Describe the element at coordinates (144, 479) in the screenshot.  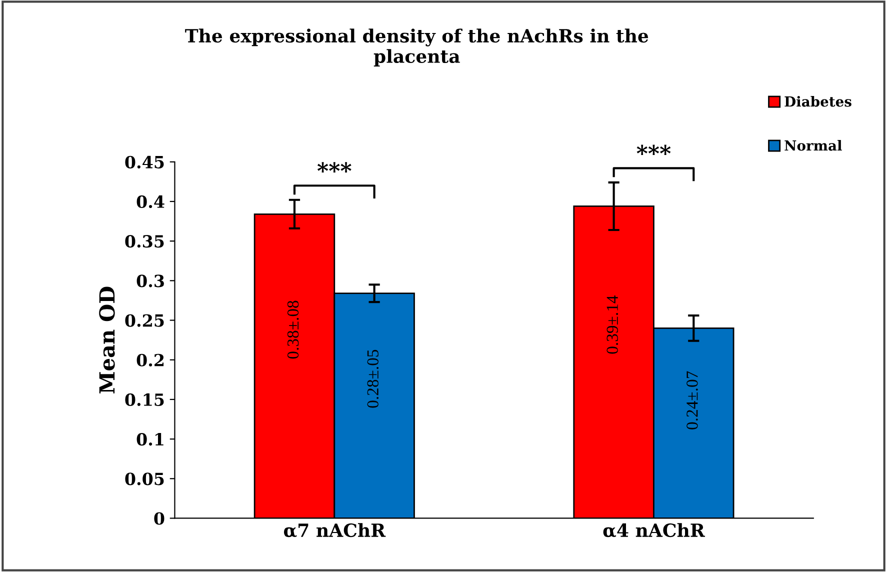
I see `y-tick-label: 0.05` at that location.